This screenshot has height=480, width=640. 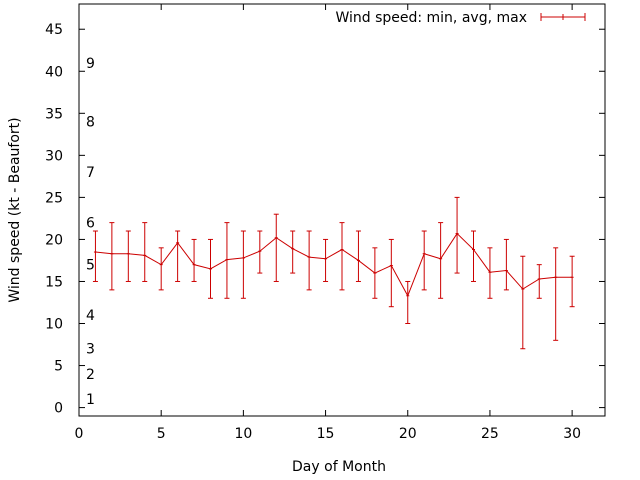 What do you see at coordinates (572, 434) in the screenshot?
I see `x-tick-label: 30` at bounding box center [572, 434].